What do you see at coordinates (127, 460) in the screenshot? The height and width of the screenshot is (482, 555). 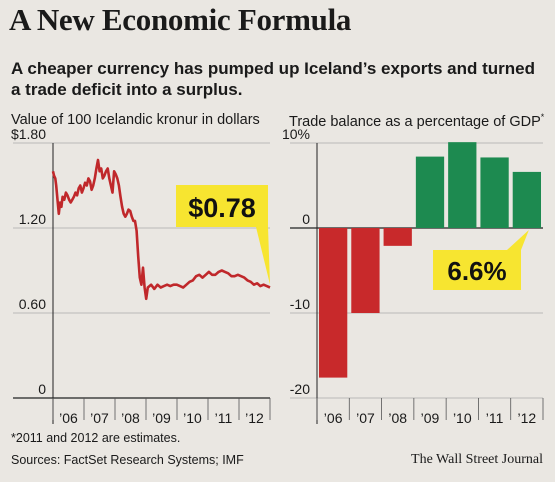 I see `sources: Sources: FactSet Research Systems; IMF` at bounding box center [127, 460].